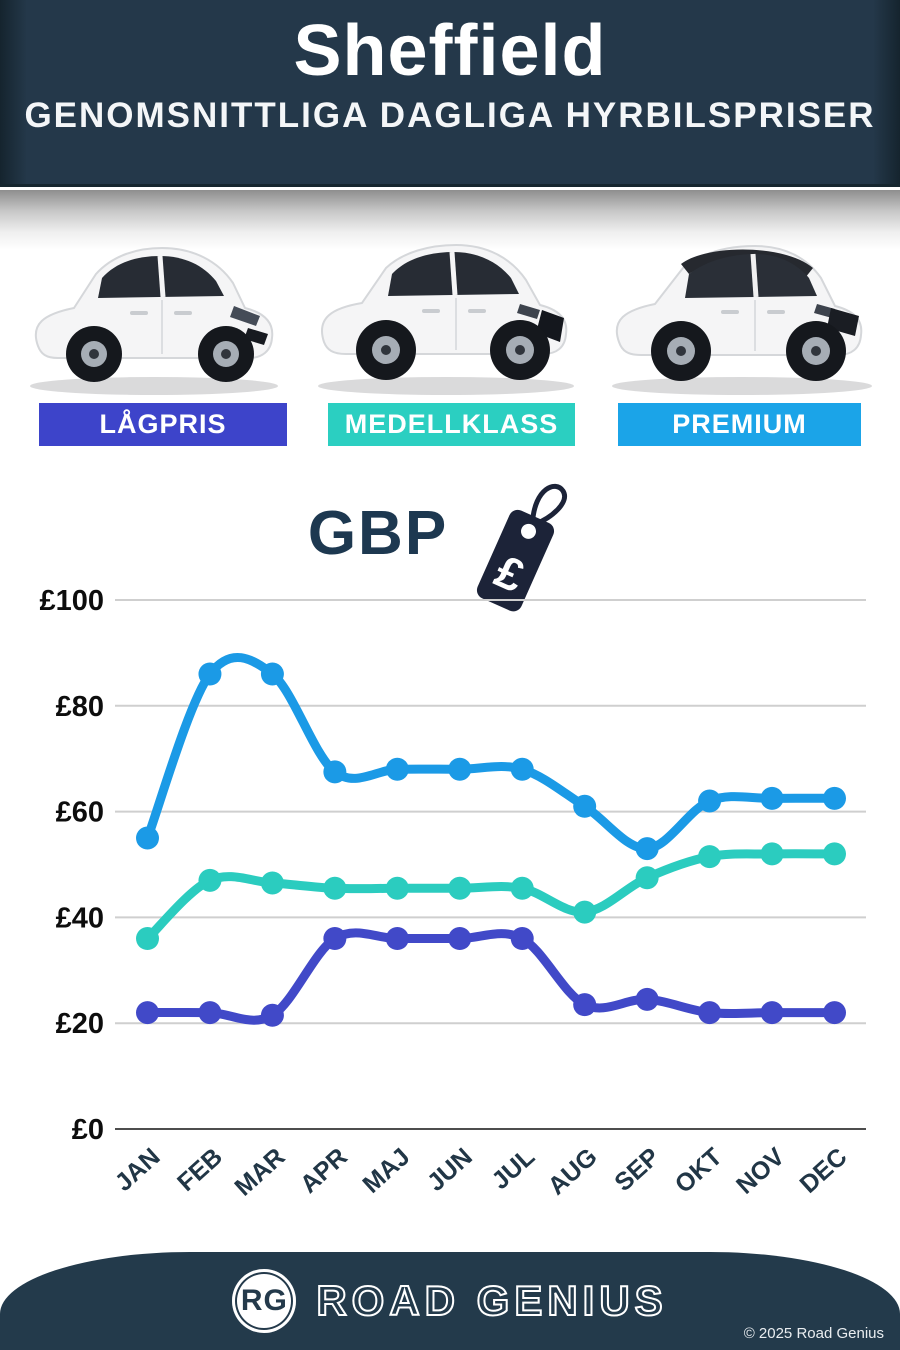 The image size is (900, 1350). I want to click on y-axis-label: £60, so click(80, 813).